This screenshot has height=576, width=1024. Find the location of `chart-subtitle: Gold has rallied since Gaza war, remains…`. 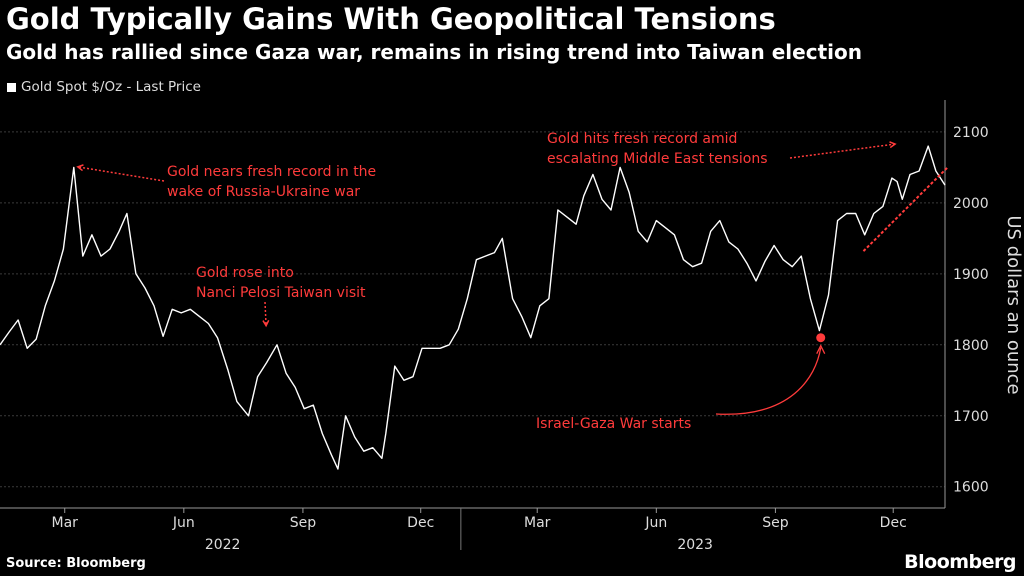

chart-subtitle: Gold has rallied since Gaza war, remains… is located at coordinates (434, 52).